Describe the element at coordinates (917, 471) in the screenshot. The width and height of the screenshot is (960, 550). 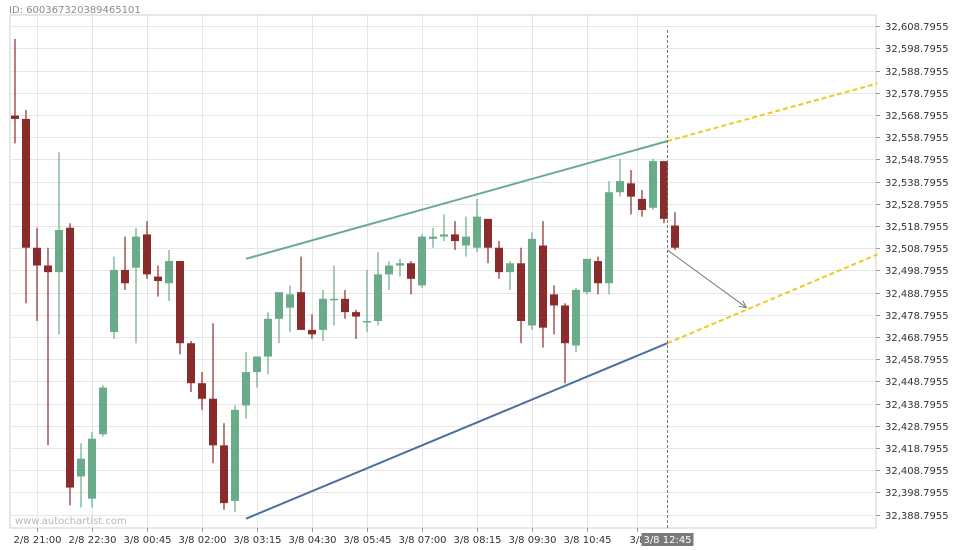
I see `y-tick-label: 32,408.7955` at that location.